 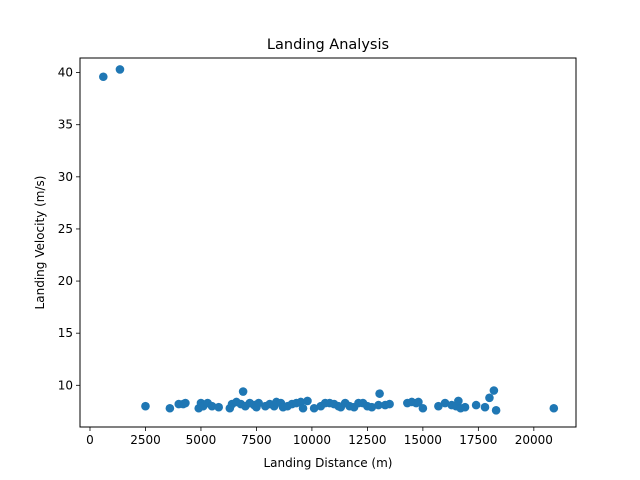 I want to click on x-tick-label: 7500, so click(x=256, y=440).